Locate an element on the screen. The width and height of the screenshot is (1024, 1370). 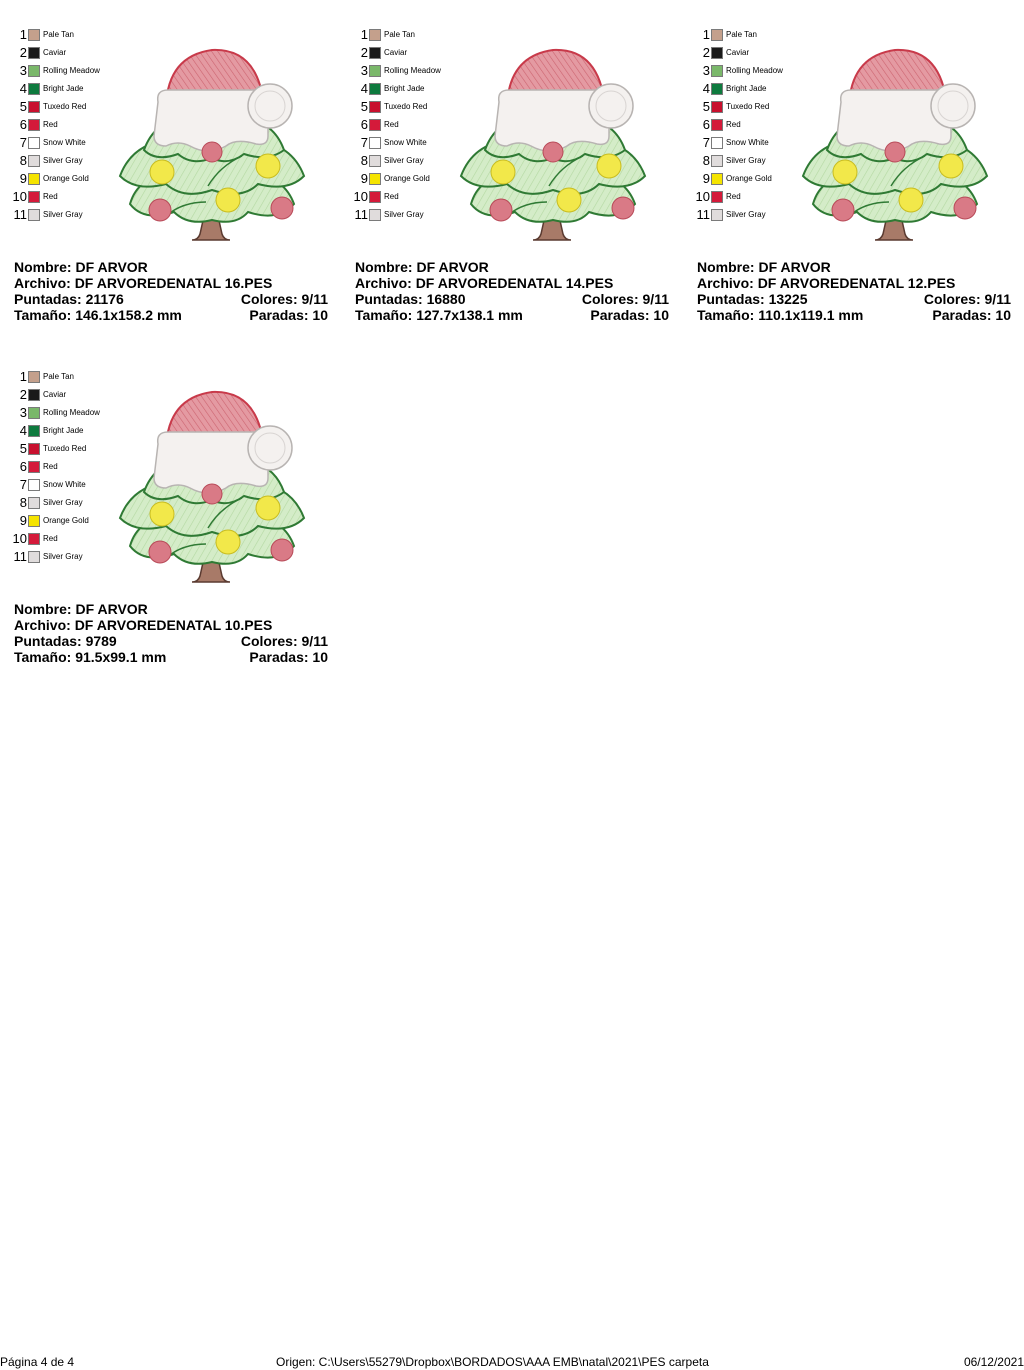
palette-row: 3 Rolling Meadow is located at coordinates (50, 413).